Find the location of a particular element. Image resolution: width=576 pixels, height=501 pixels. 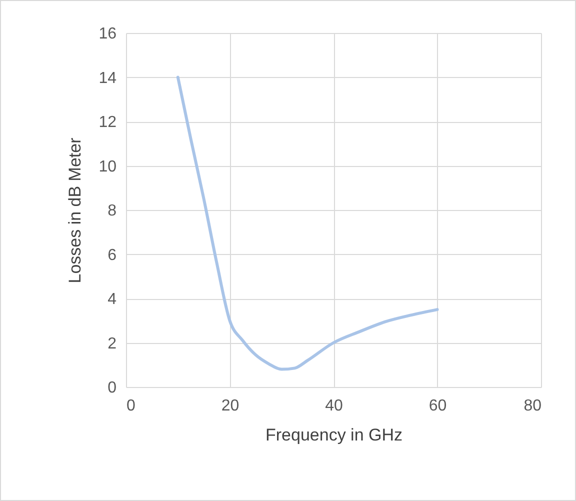

y-tick-label: 10 is located at coordinates (107, 167).